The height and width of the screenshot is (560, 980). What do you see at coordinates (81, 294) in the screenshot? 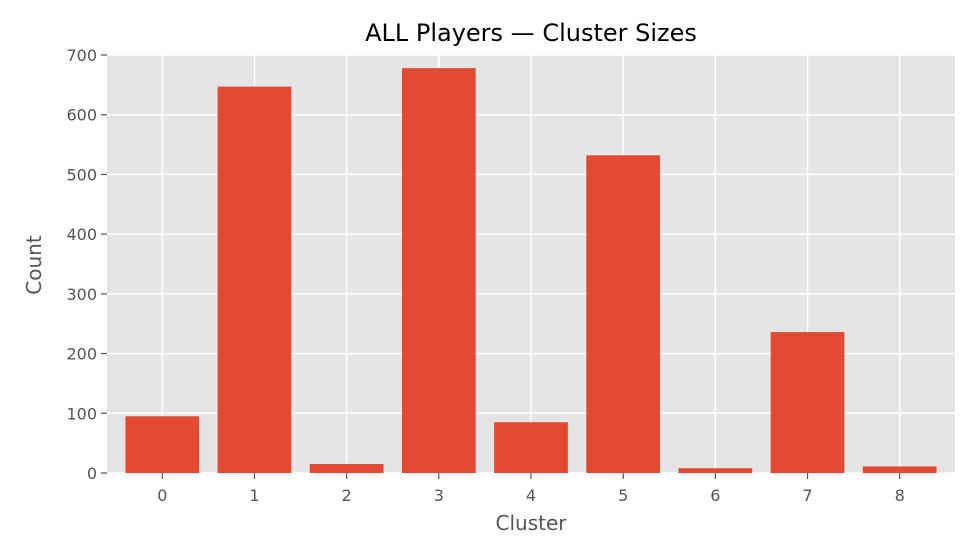
I see `y-tick-label: 300` at bounding box center [81, 294].